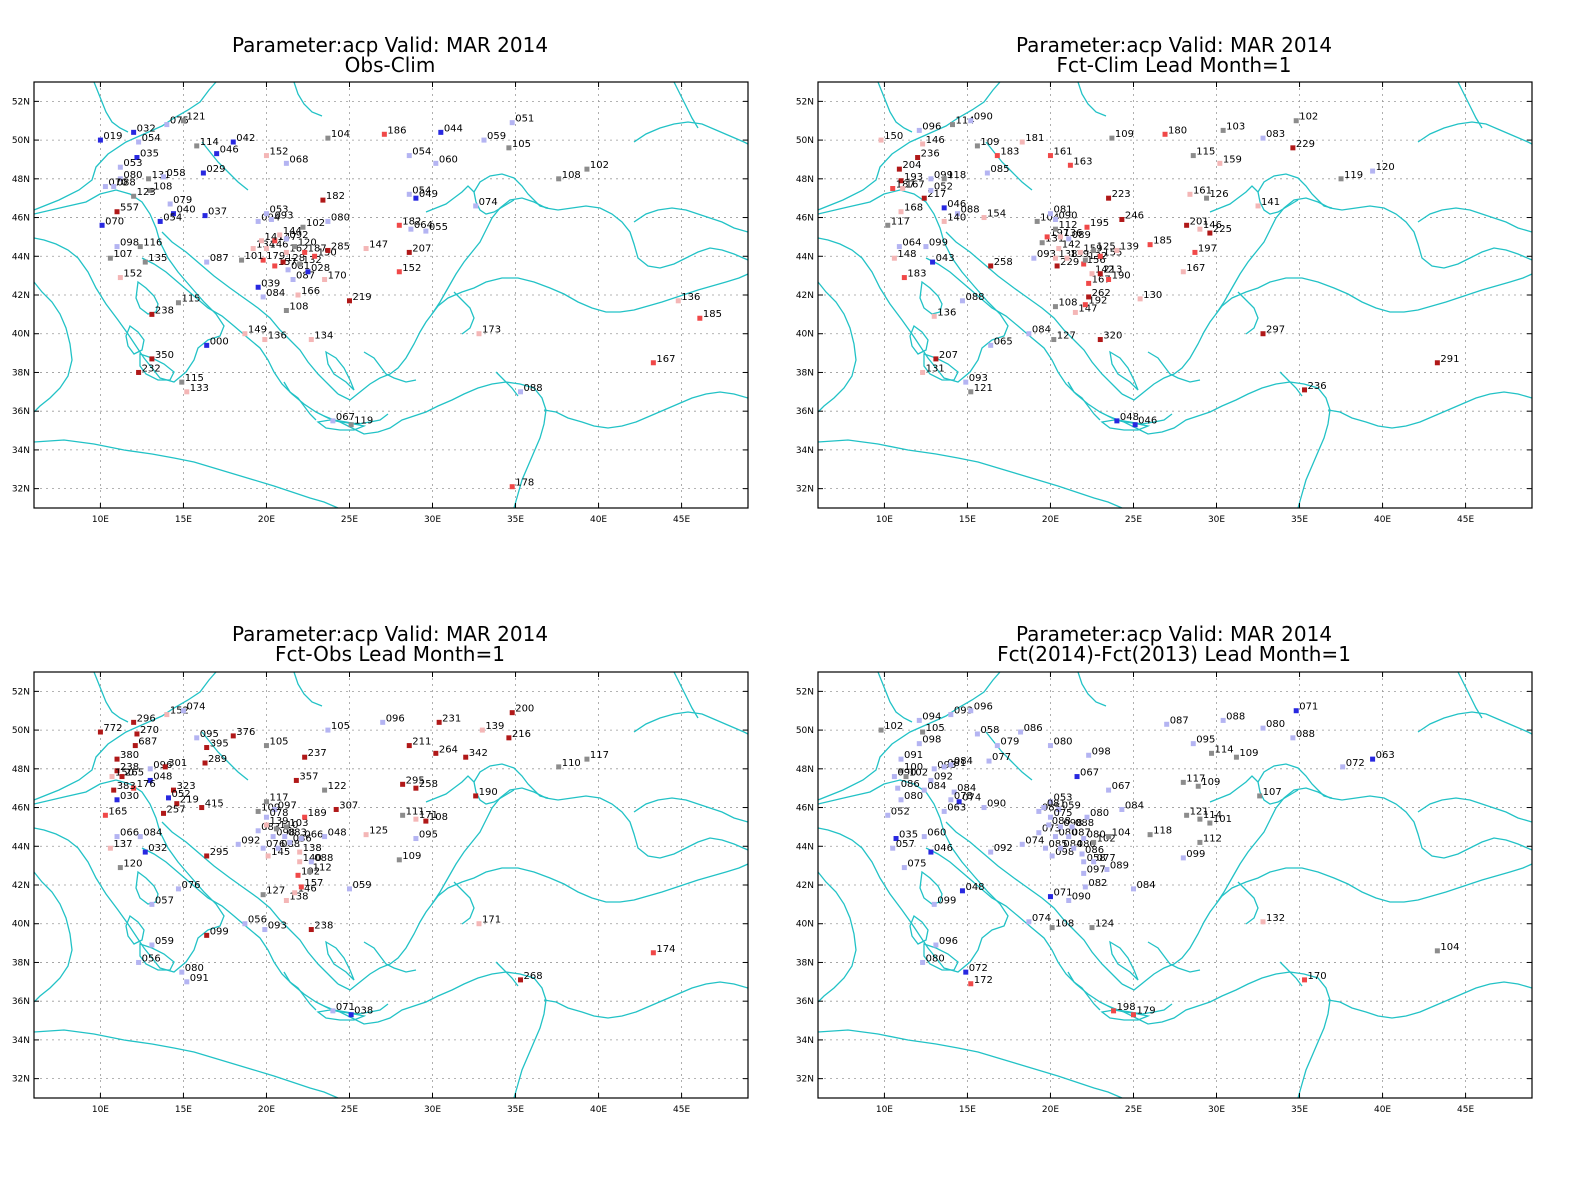  I want to click on station-value-label: 083, so click(270, 827).